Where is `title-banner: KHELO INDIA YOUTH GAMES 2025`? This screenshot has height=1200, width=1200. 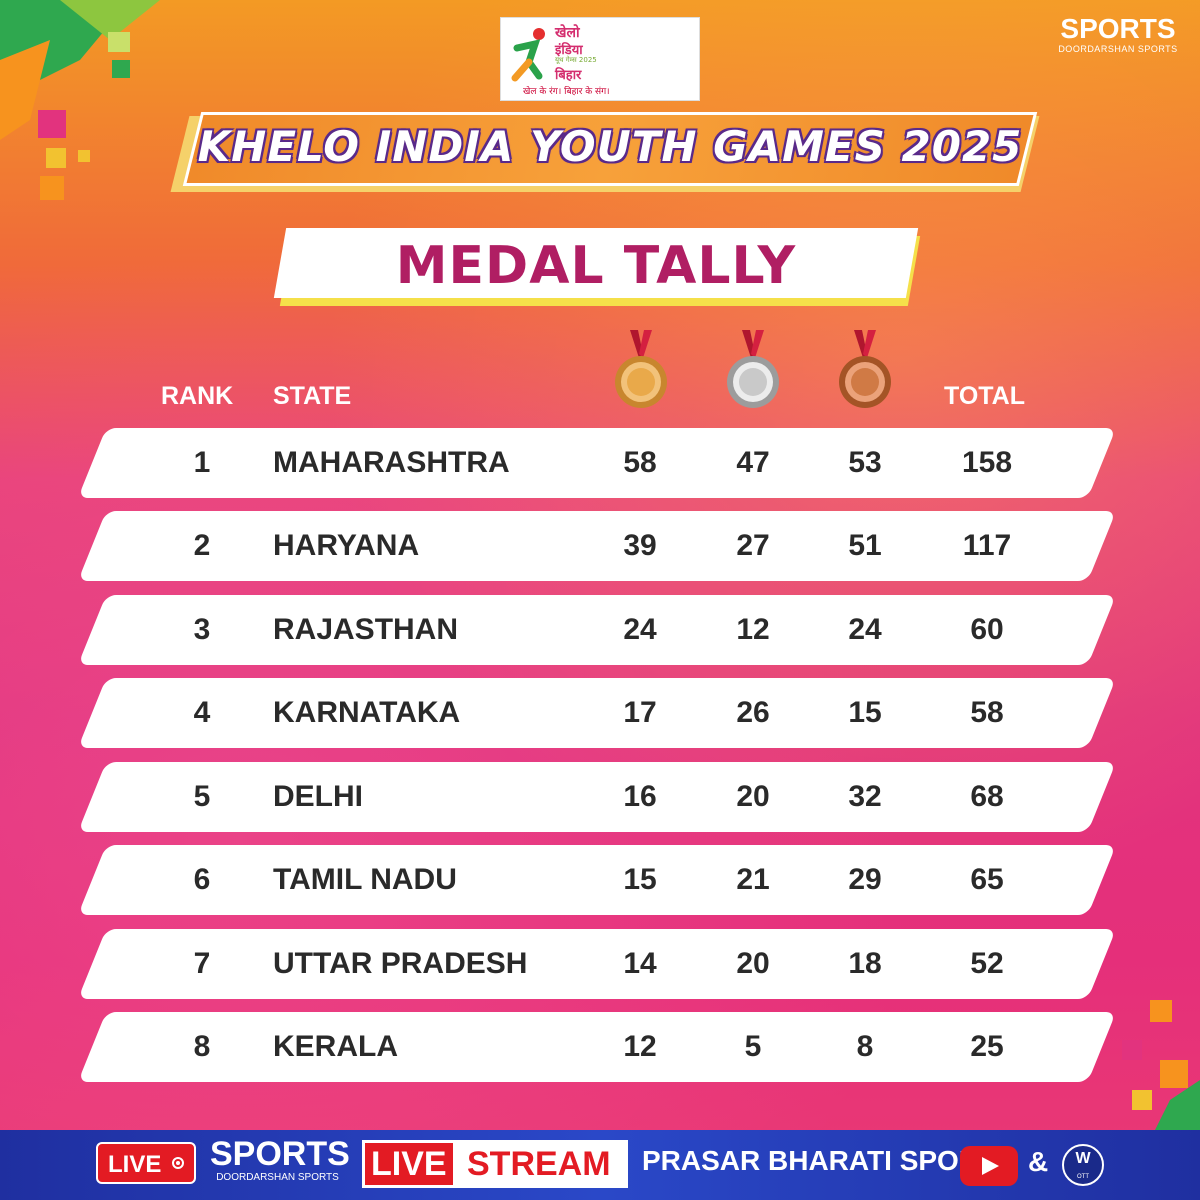 title-banner: KHELO INDIA YOUTH GAMES 2025 is located at coordinates (605, 153).